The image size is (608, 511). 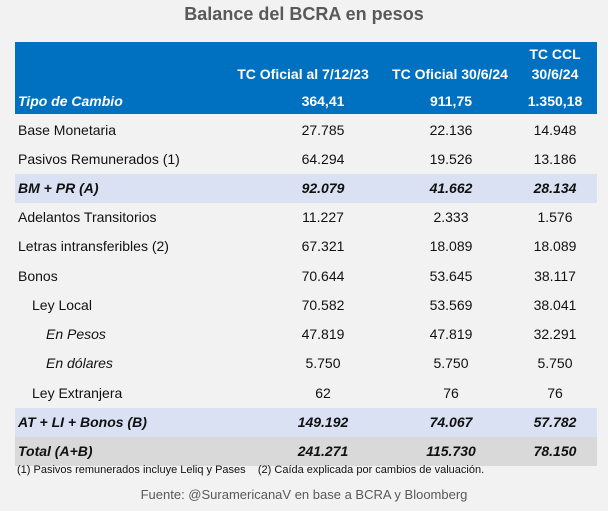 I want to click on cell-value: 11.227, so click(x=323, y=217).